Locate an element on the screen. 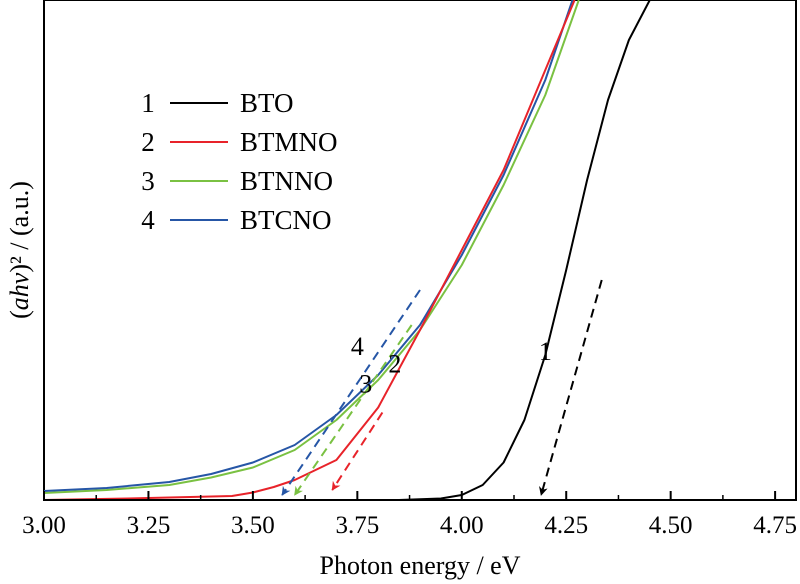 Image resolution: width=800 pixels, height=584 pixels. x-tick-label: 4.25 is located at coordinates (566, 525).